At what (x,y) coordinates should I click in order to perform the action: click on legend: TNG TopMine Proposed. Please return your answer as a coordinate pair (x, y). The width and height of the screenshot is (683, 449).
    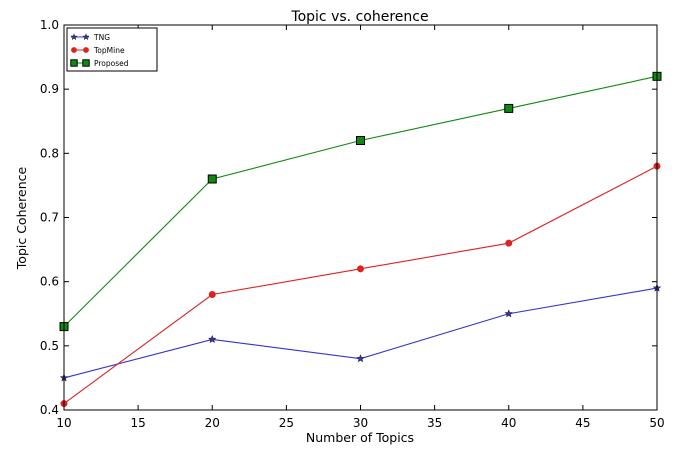
    Looking at the image, I should click on (112, 49).